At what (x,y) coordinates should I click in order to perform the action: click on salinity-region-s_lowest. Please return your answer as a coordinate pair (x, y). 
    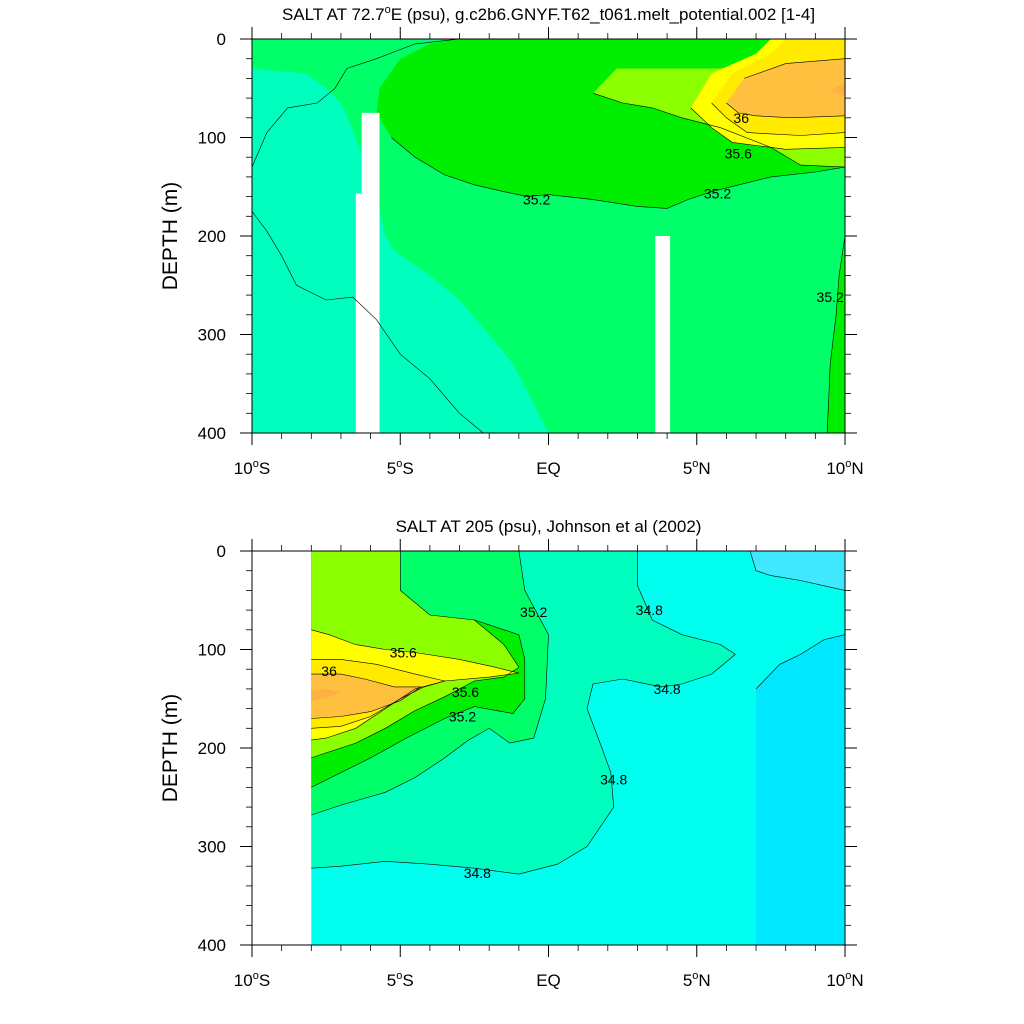
    Looking at the image, I should click on (800, 789).